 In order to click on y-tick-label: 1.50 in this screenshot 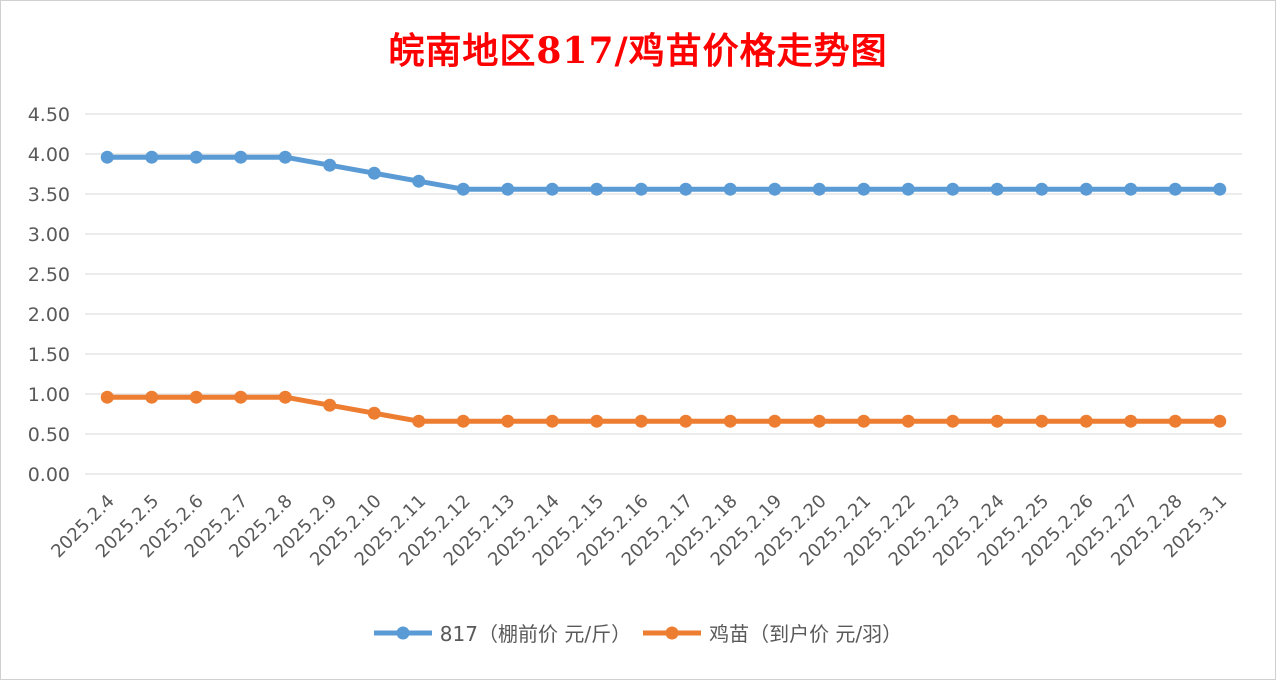, I will do `click(49, 355)`.